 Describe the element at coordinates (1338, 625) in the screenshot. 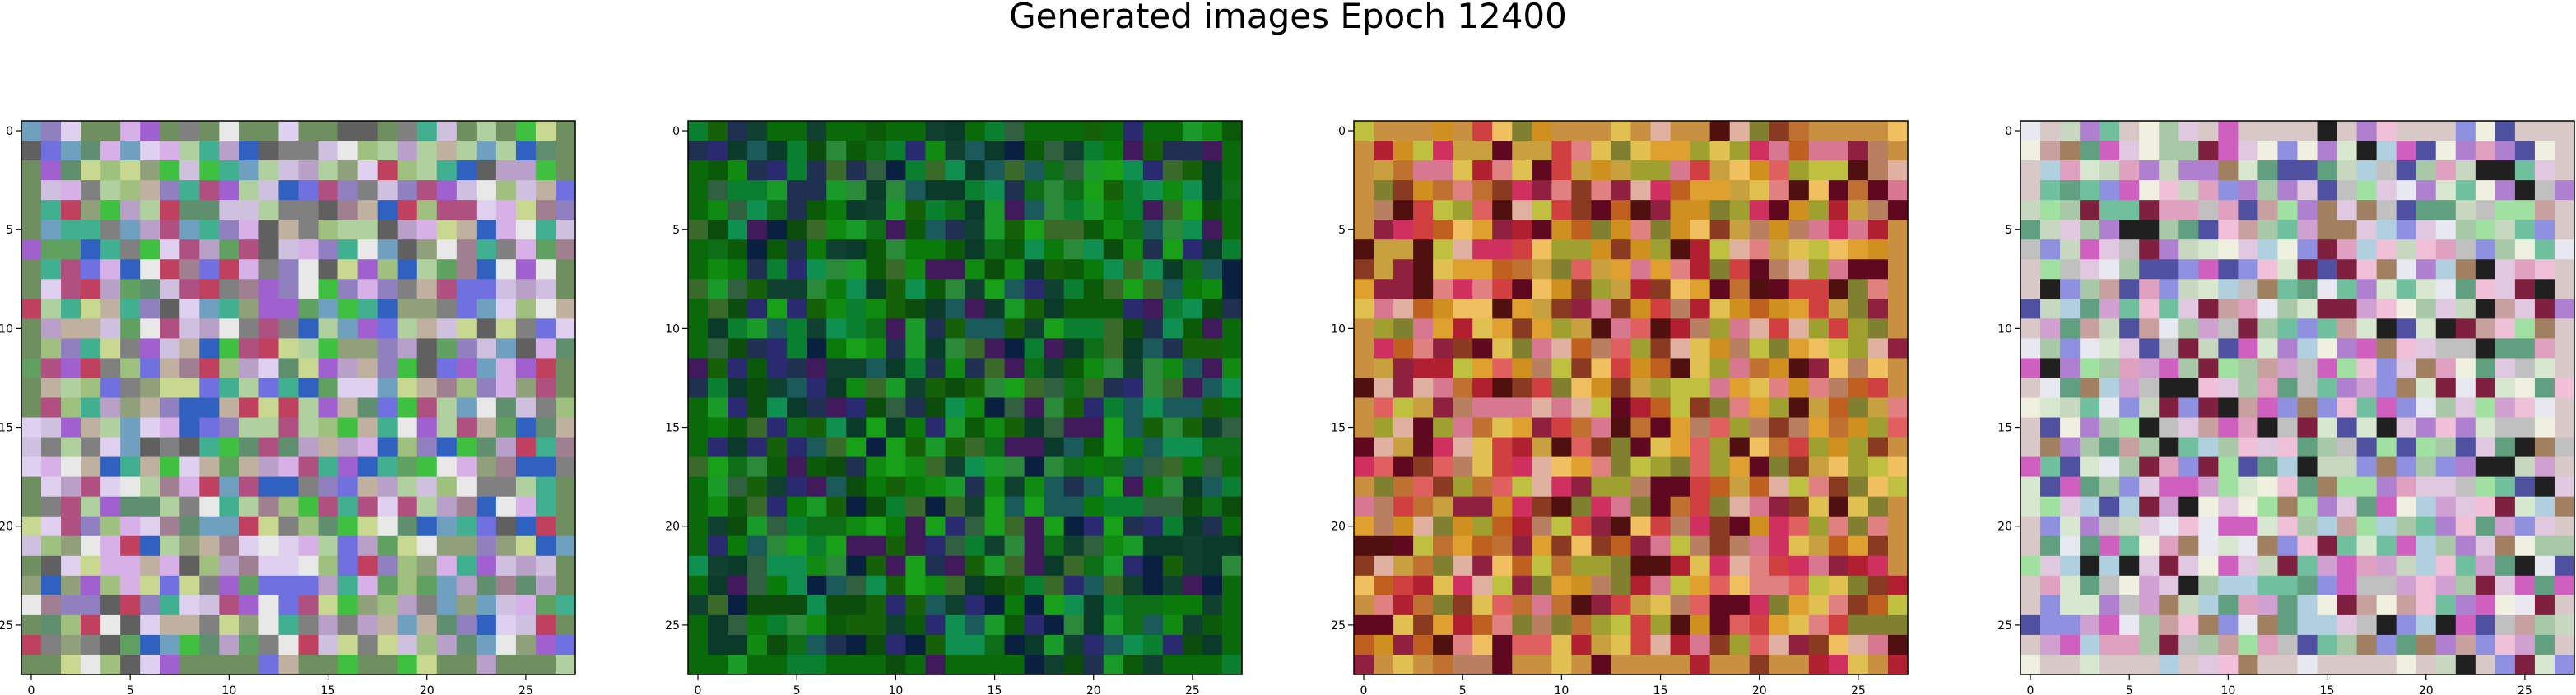

I see `y-tick-label: 25` at that location.